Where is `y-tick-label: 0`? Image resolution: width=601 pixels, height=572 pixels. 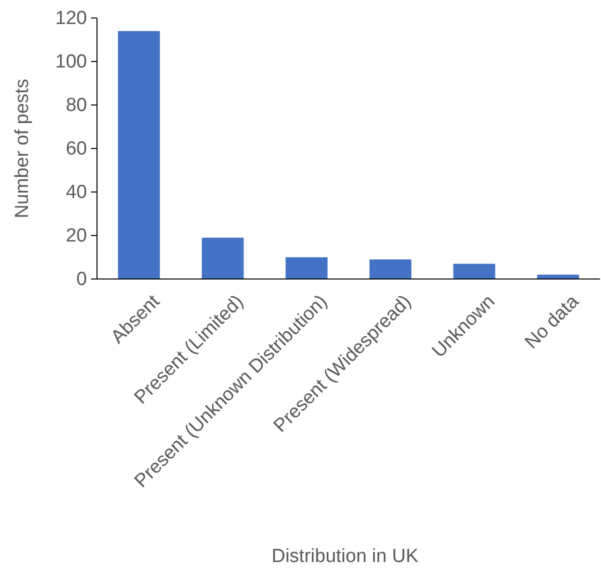
y-tick-label: 0 is located at coordinates (81, 279).